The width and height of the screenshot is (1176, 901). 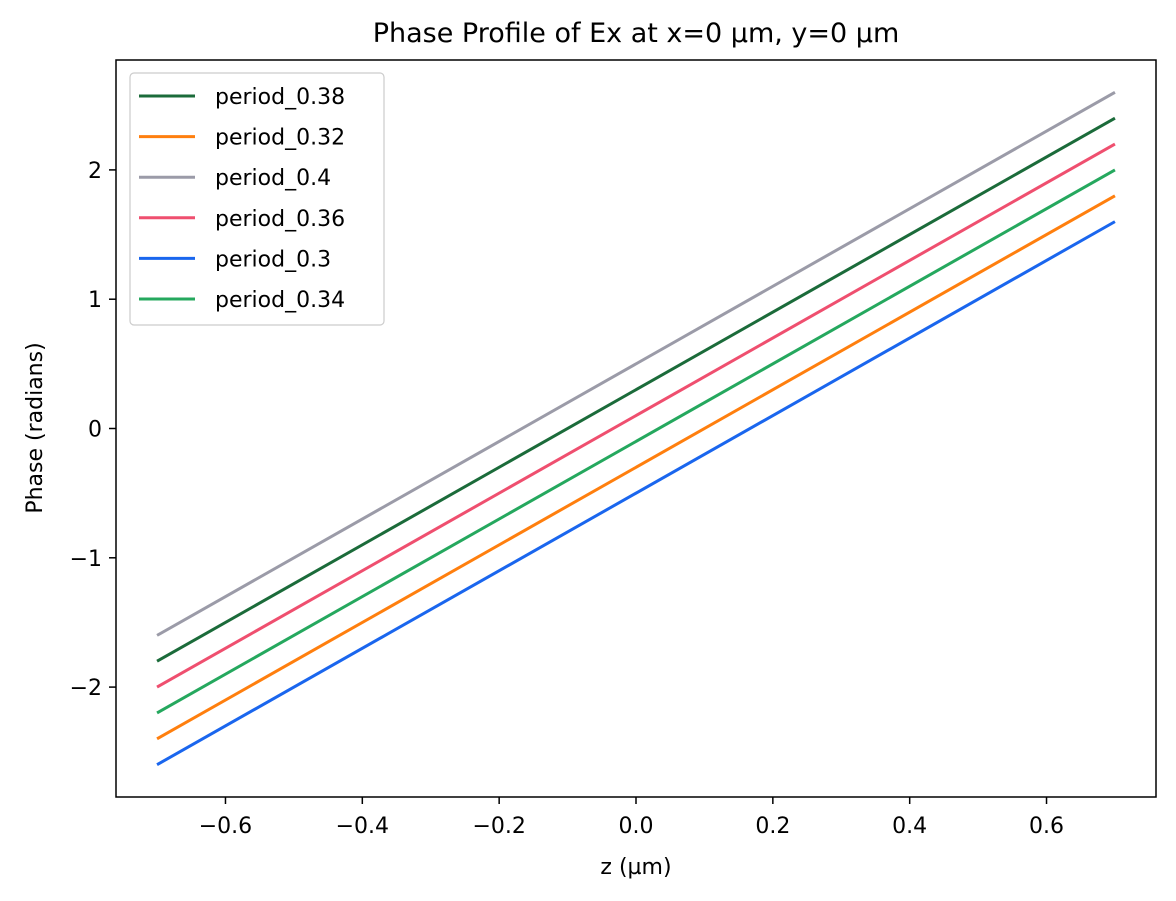 What do you see at coordinates (635, 867) in the screenshot?
I see `x-axis-label: z (µm)` at bounding box center [635, 867].